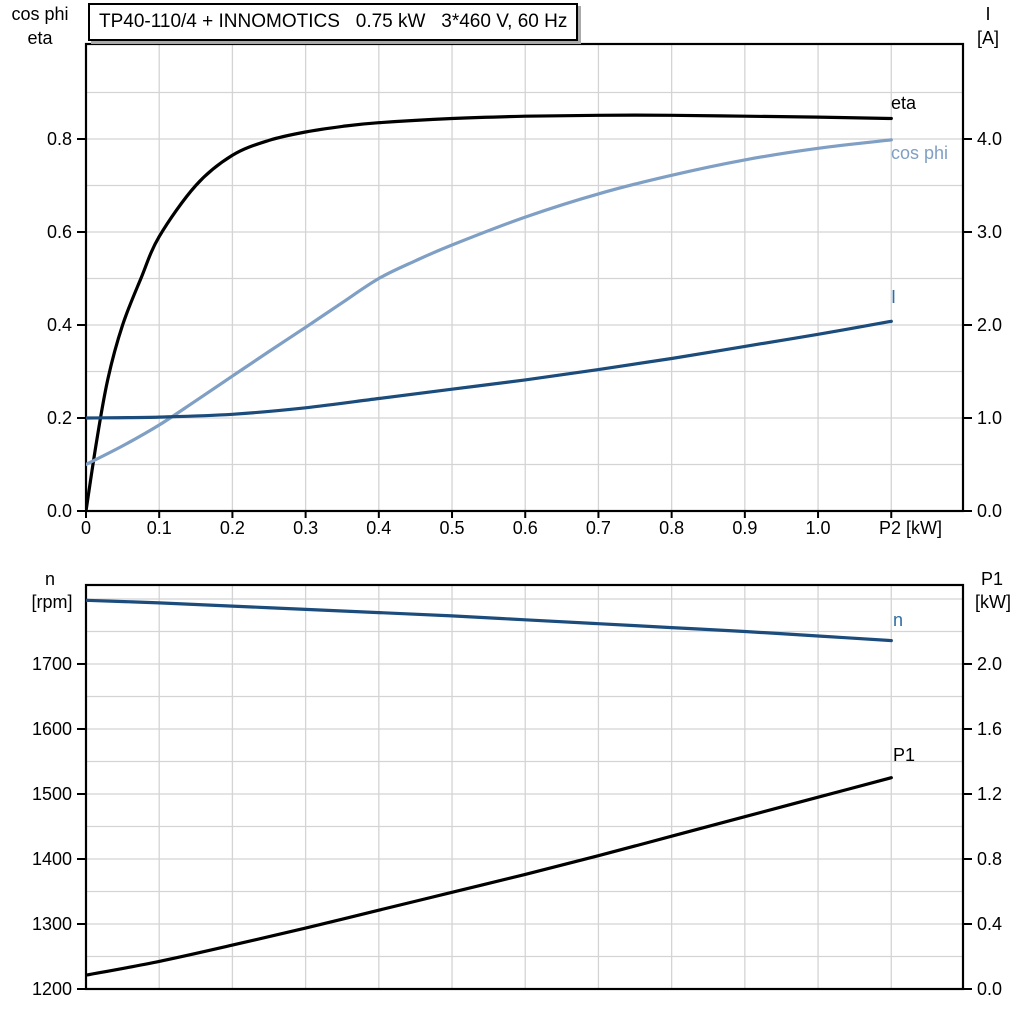 This screenshot has width=1024, height=1024. I want to click on bottom-left-axis-title-line1: n, so click(50, 579).